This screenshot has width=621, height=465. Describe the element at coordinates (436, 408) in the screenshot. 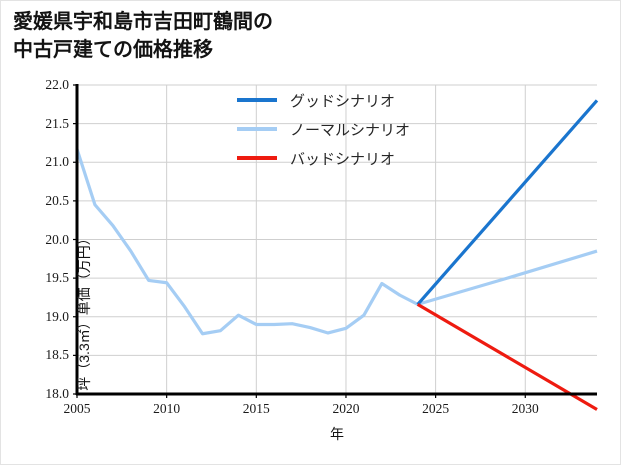

I see `x-tick-label: 2025` at that location.